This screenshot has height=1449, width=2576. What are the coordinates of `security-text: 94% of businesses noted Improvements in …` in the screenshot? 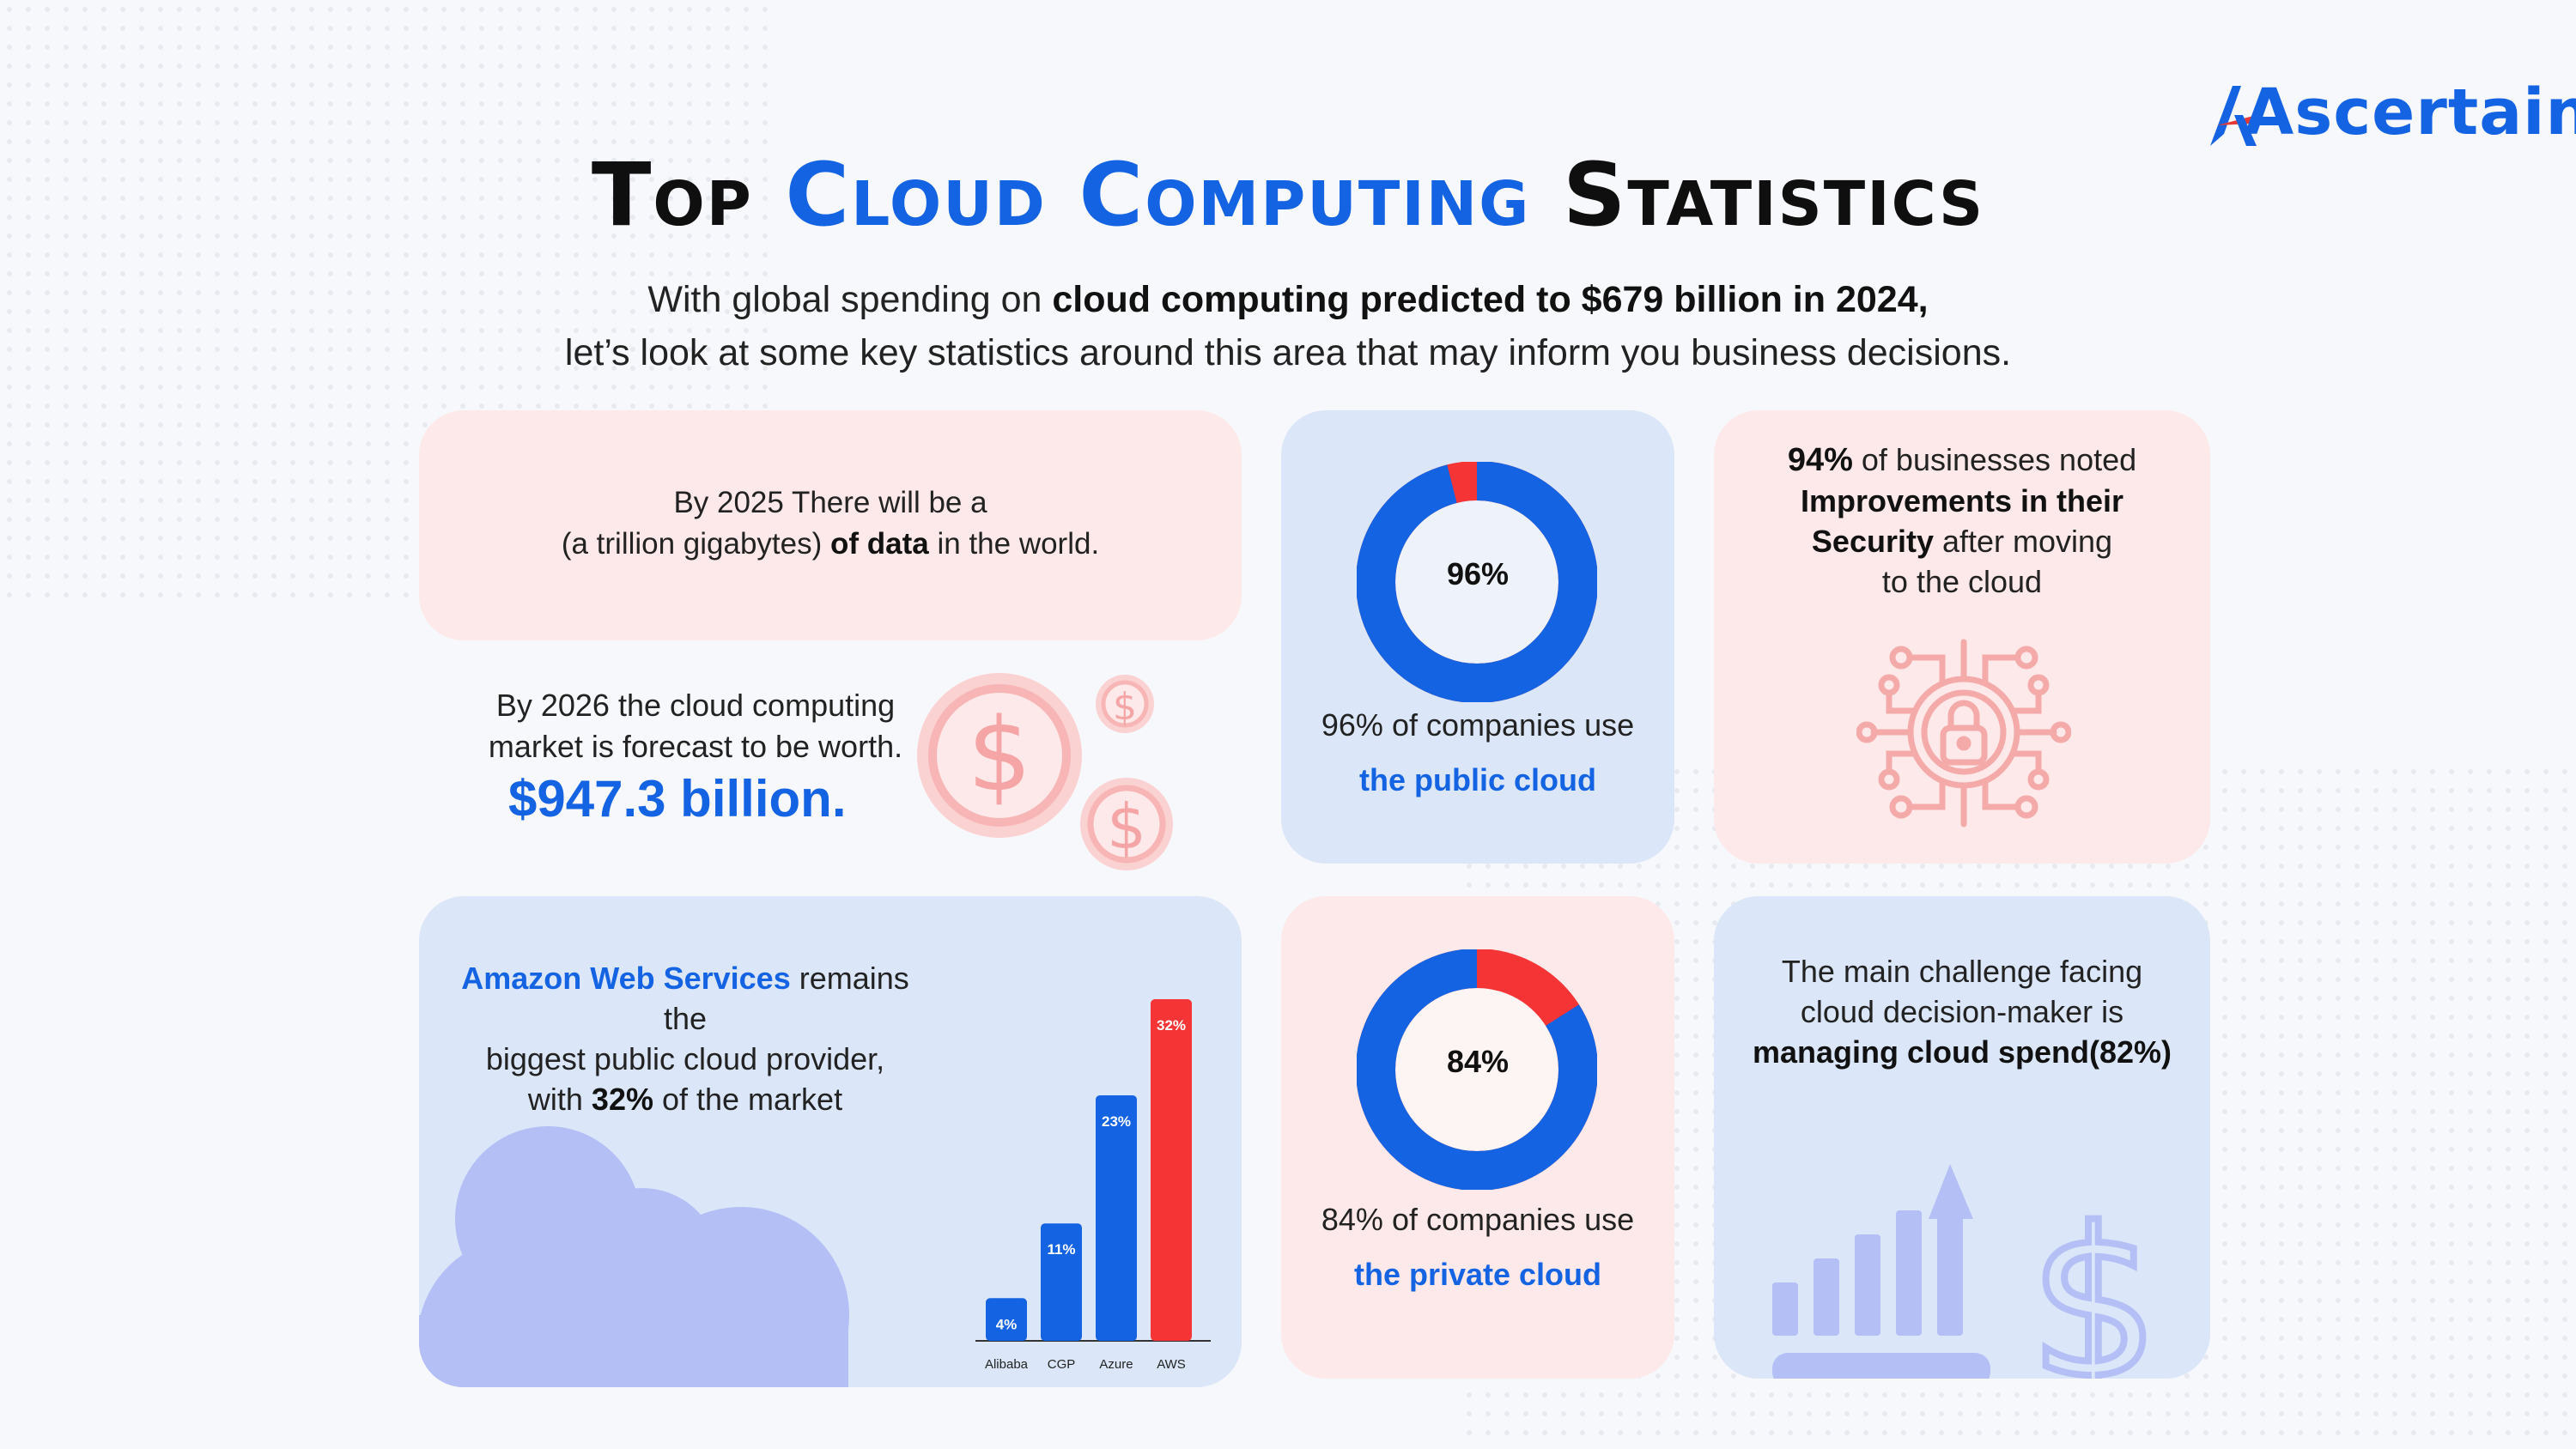 It's located at (1962, 521).